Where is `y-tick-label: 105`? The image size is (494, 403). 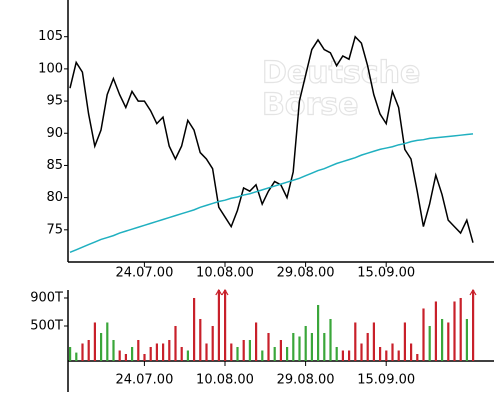 y-tick-label: 105 is located at coordinates (50, 36).